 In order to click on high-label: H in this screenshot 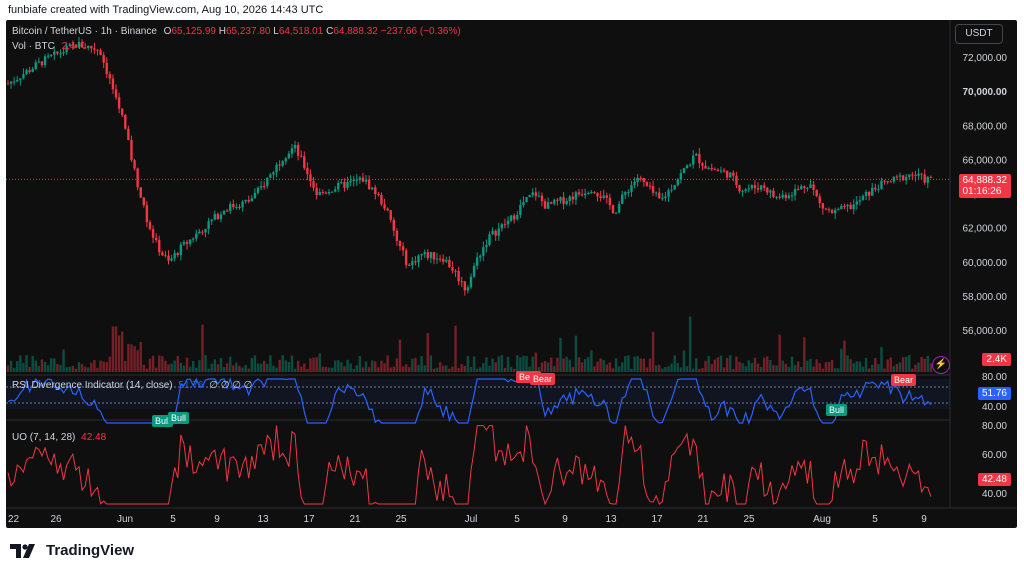, I will do `click(222, 31)`.